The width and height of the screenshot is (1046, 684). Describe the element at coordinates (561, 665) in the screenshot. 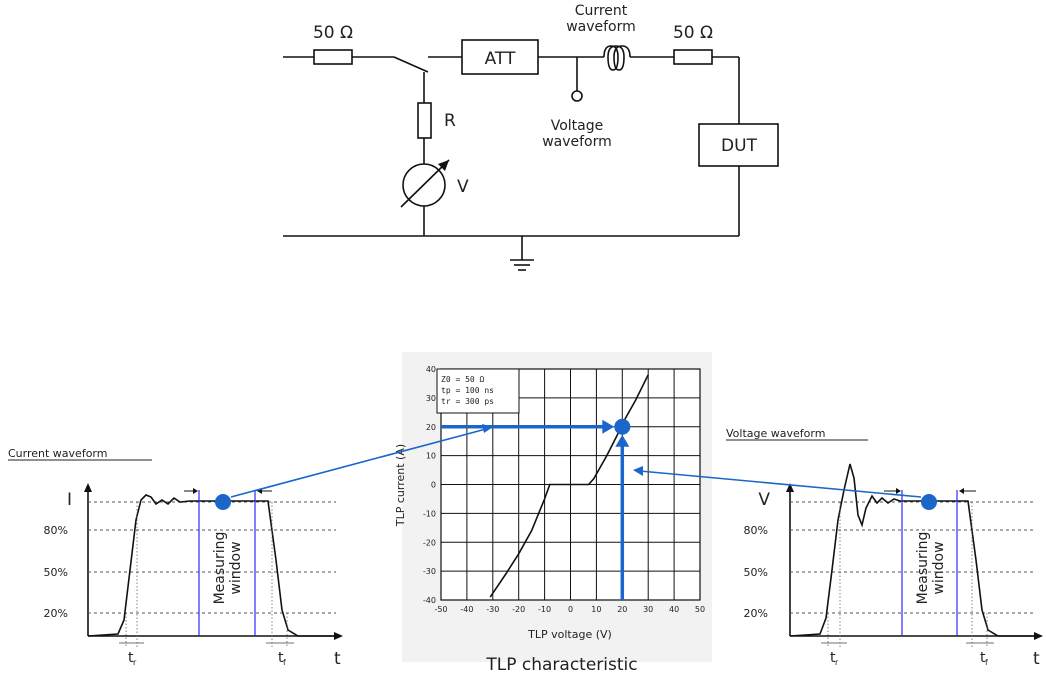

I see `tlp-caption: TLP characteristic` at that location.